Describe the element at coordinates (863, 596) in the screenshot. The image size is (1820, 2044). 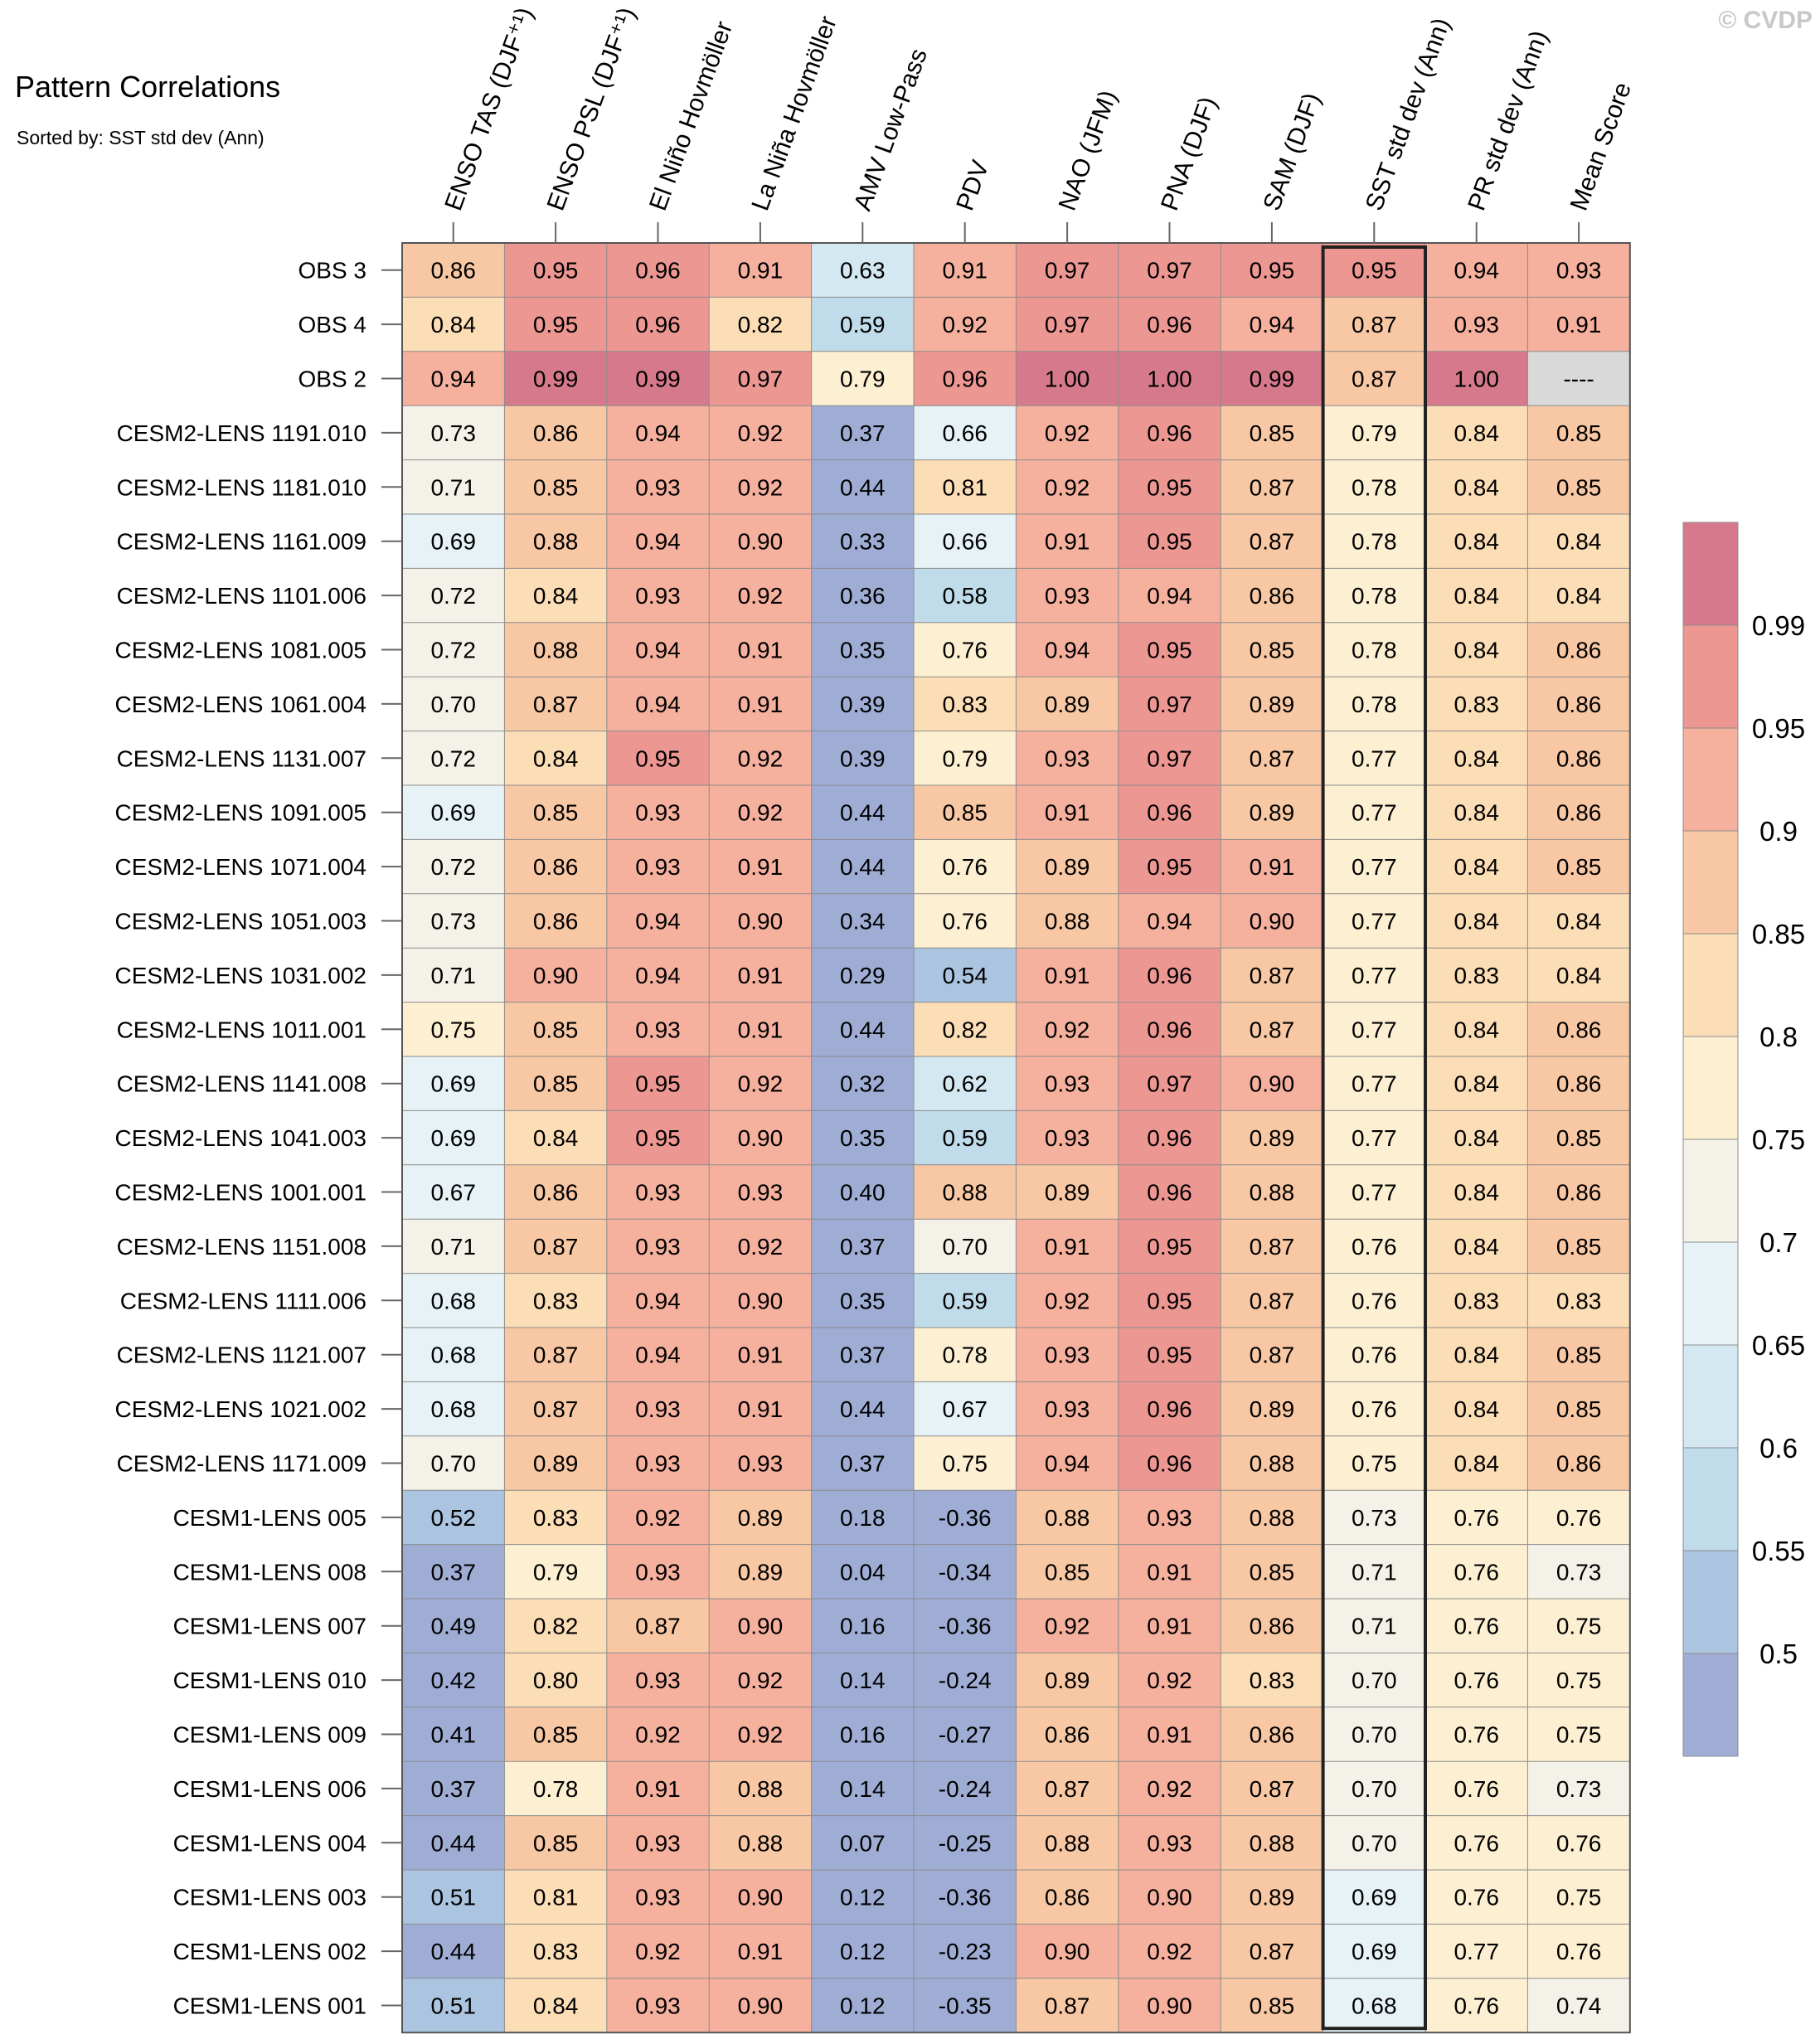
I see `cell-value: 0.36` at that location.